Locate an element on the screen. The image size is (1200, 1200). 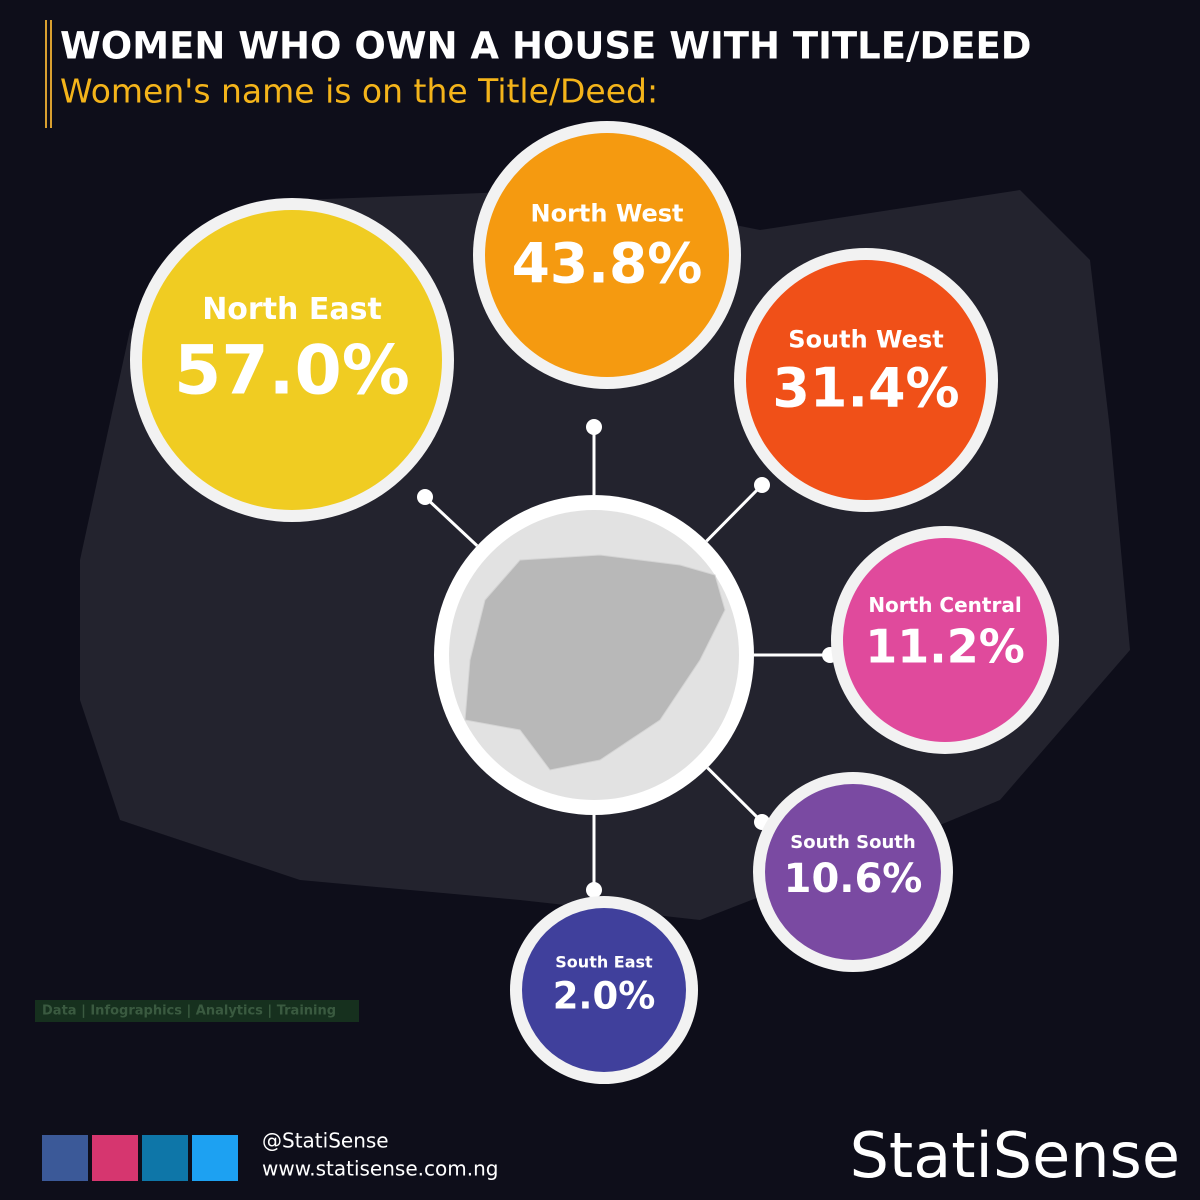
bubble-value: 57.0% is located at coordinates (292, 371).